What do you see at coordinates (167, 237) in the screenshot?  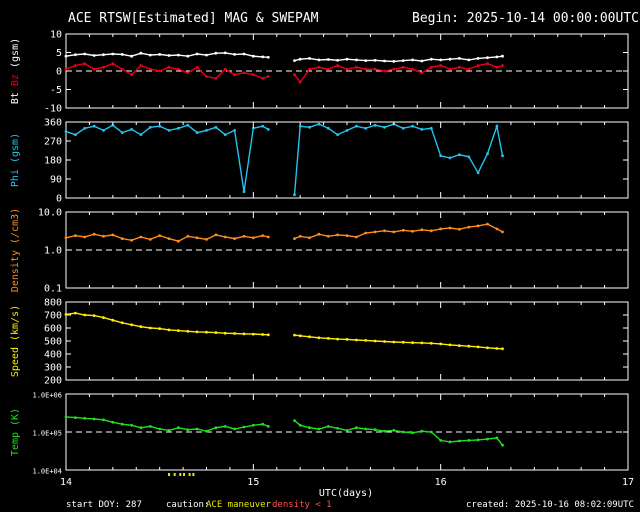 I see `density-line` at bounding box center [167, 237].